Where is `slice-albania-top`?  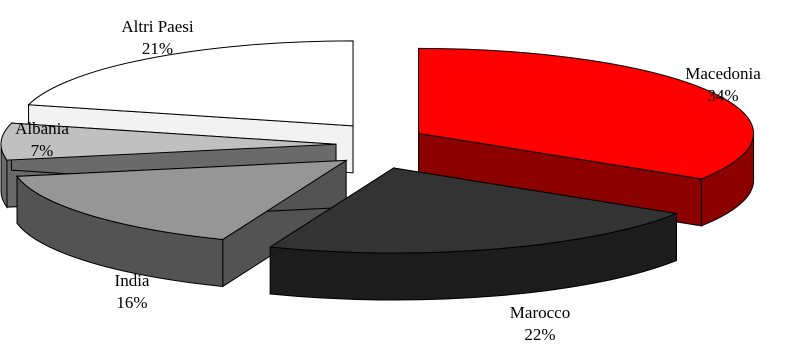
slice-albania-top is located at coordinates (168, 141).